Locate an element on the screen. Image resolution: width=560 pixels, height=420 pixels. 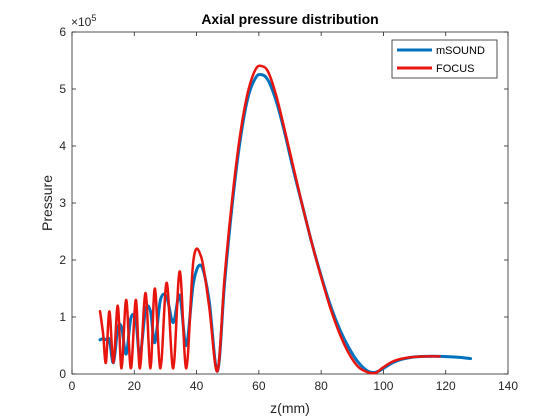
x-tick-label: 100 is located at coordinates (383, 386).